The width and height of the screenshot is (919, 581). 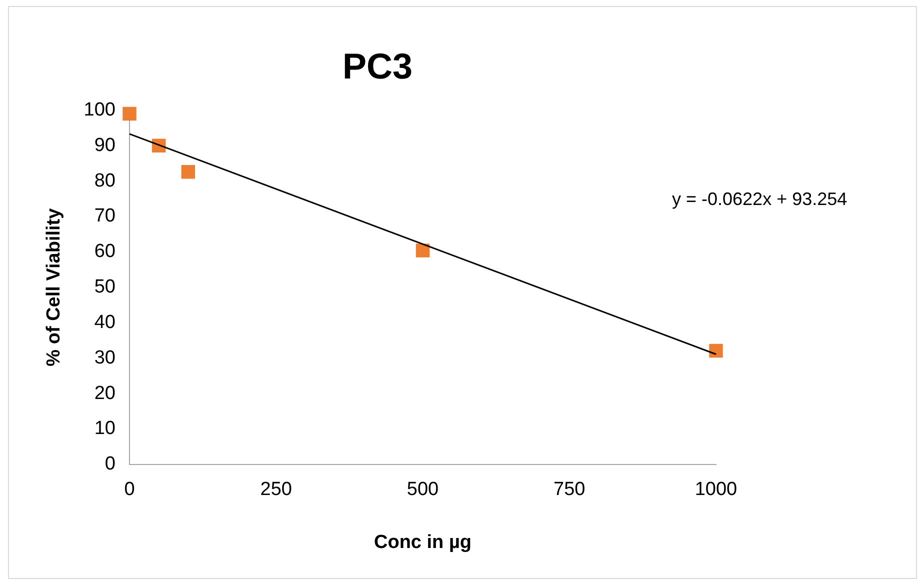 I want to click on annotation: y = -0.0622x + 93.254, so click(x=760, y=199).